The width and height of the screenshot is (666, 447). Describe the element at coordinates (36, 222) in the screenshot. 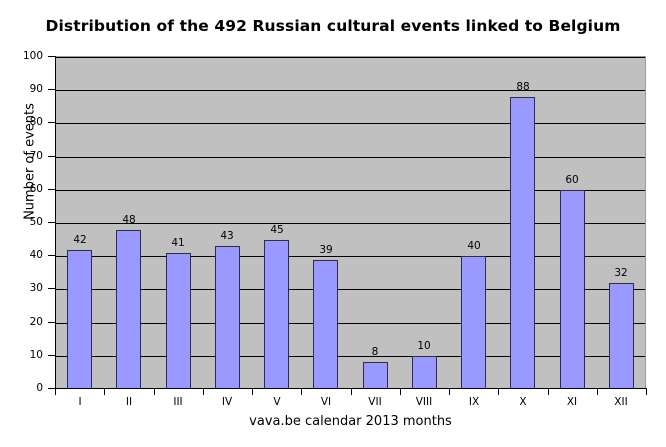

I see `y-tick-label: 50` at that location.